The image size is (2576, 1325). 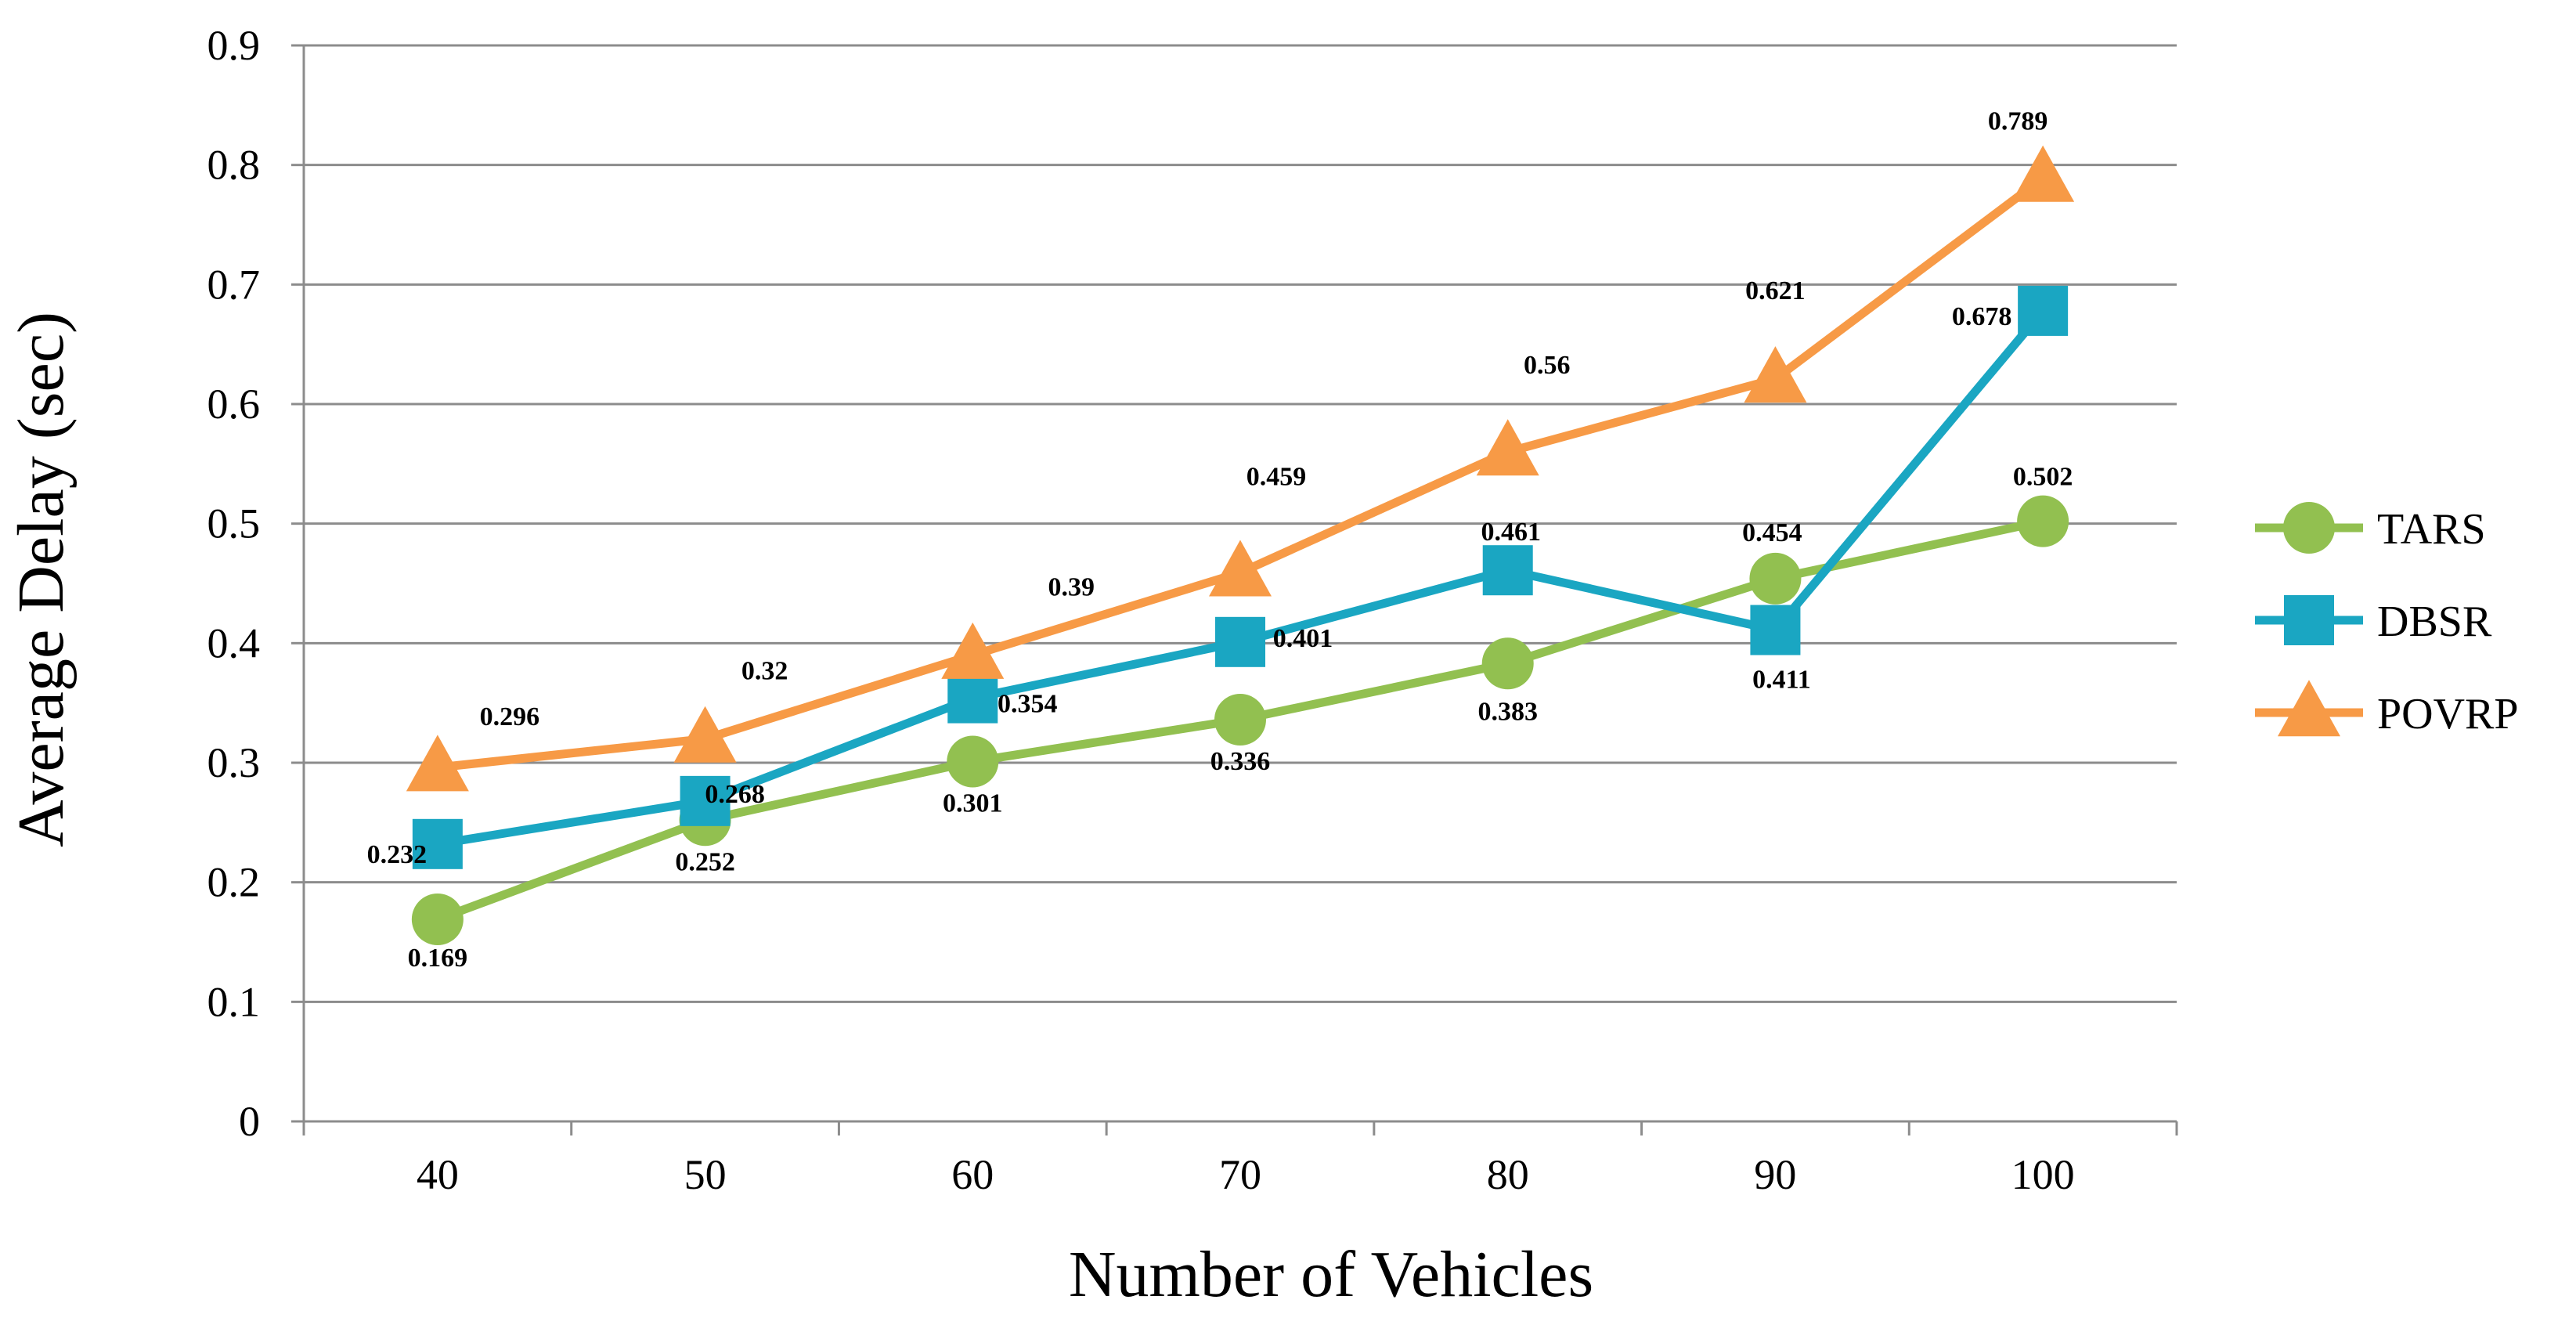 I want to click on data-label-tars-80: 0.383, so click(x=1507, y=711).